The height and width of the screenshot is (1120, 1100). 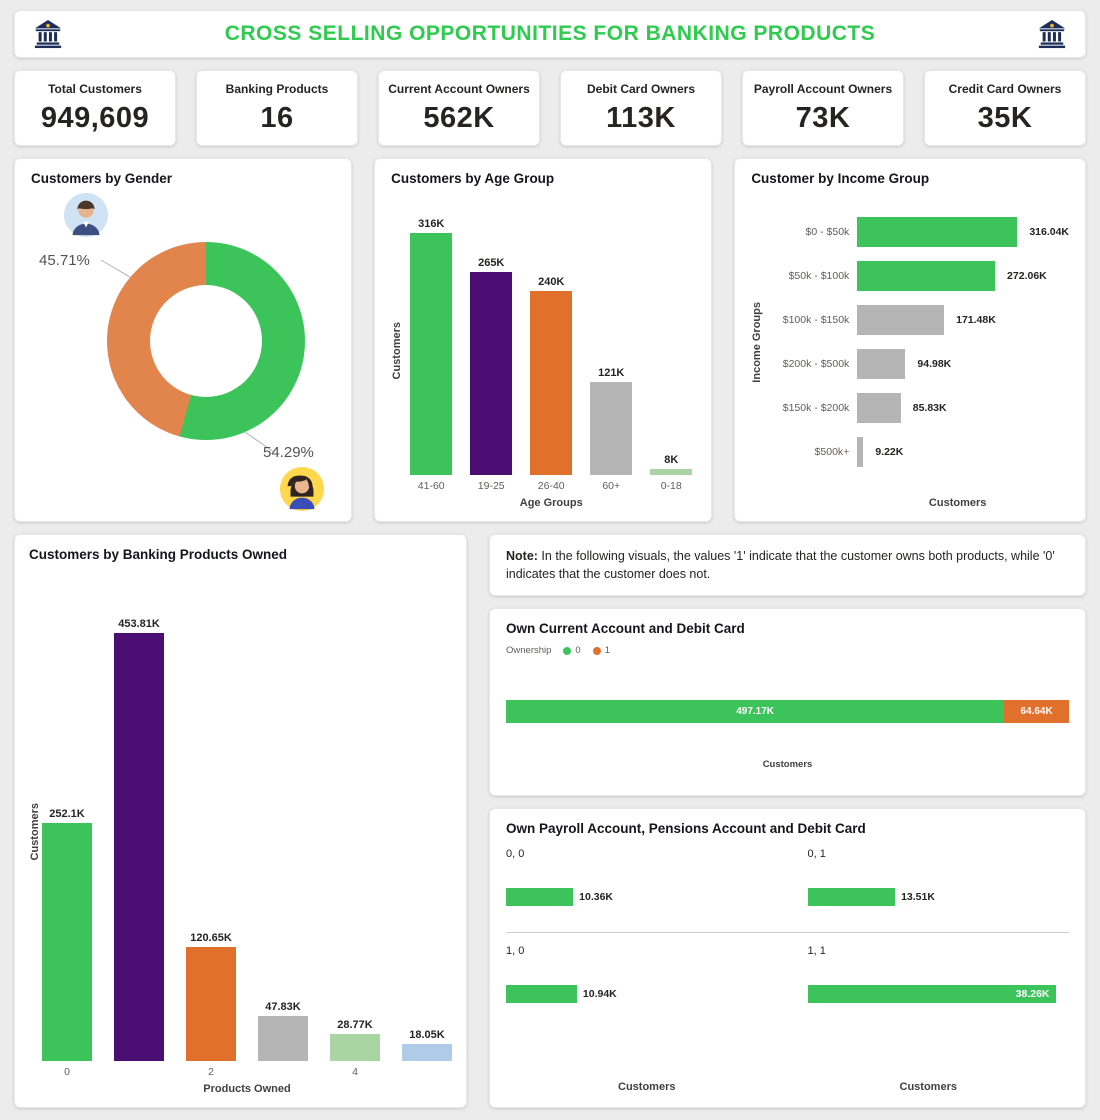 I want to click on legend-swatch-icon, so click(x=567, y=650).